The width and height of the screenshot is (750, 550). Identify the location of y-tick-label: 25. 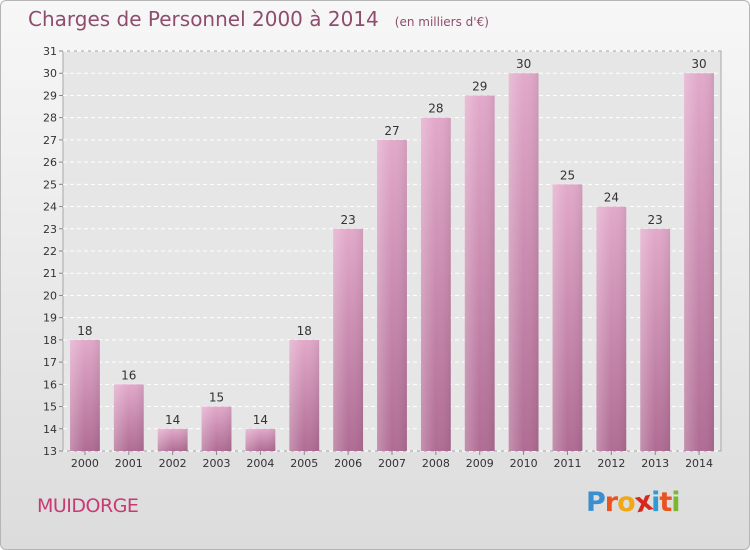
(50, 184).